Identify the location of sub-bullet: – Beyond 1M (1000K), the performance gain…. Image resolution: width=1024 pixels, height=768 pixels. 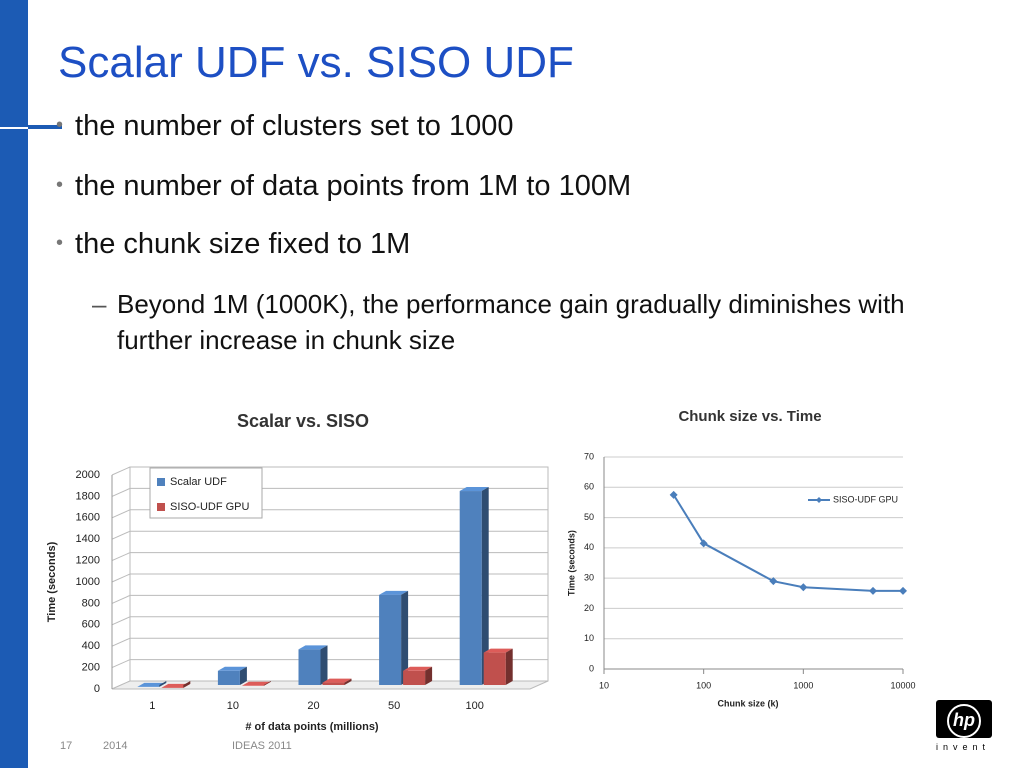
(507, 322).